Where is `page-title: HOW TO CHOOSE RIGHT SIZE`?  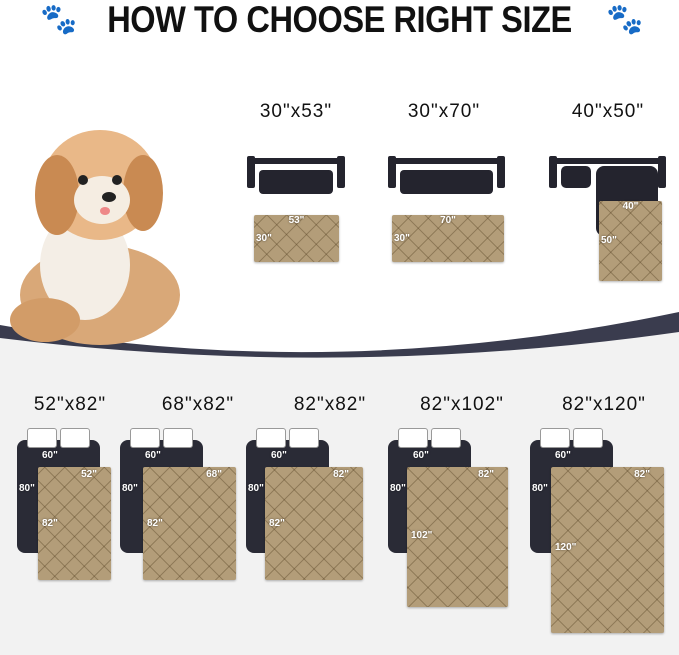
page-title: HOW TO CHOOSE RIGHT SIZE is located at coordinates (339, 20).